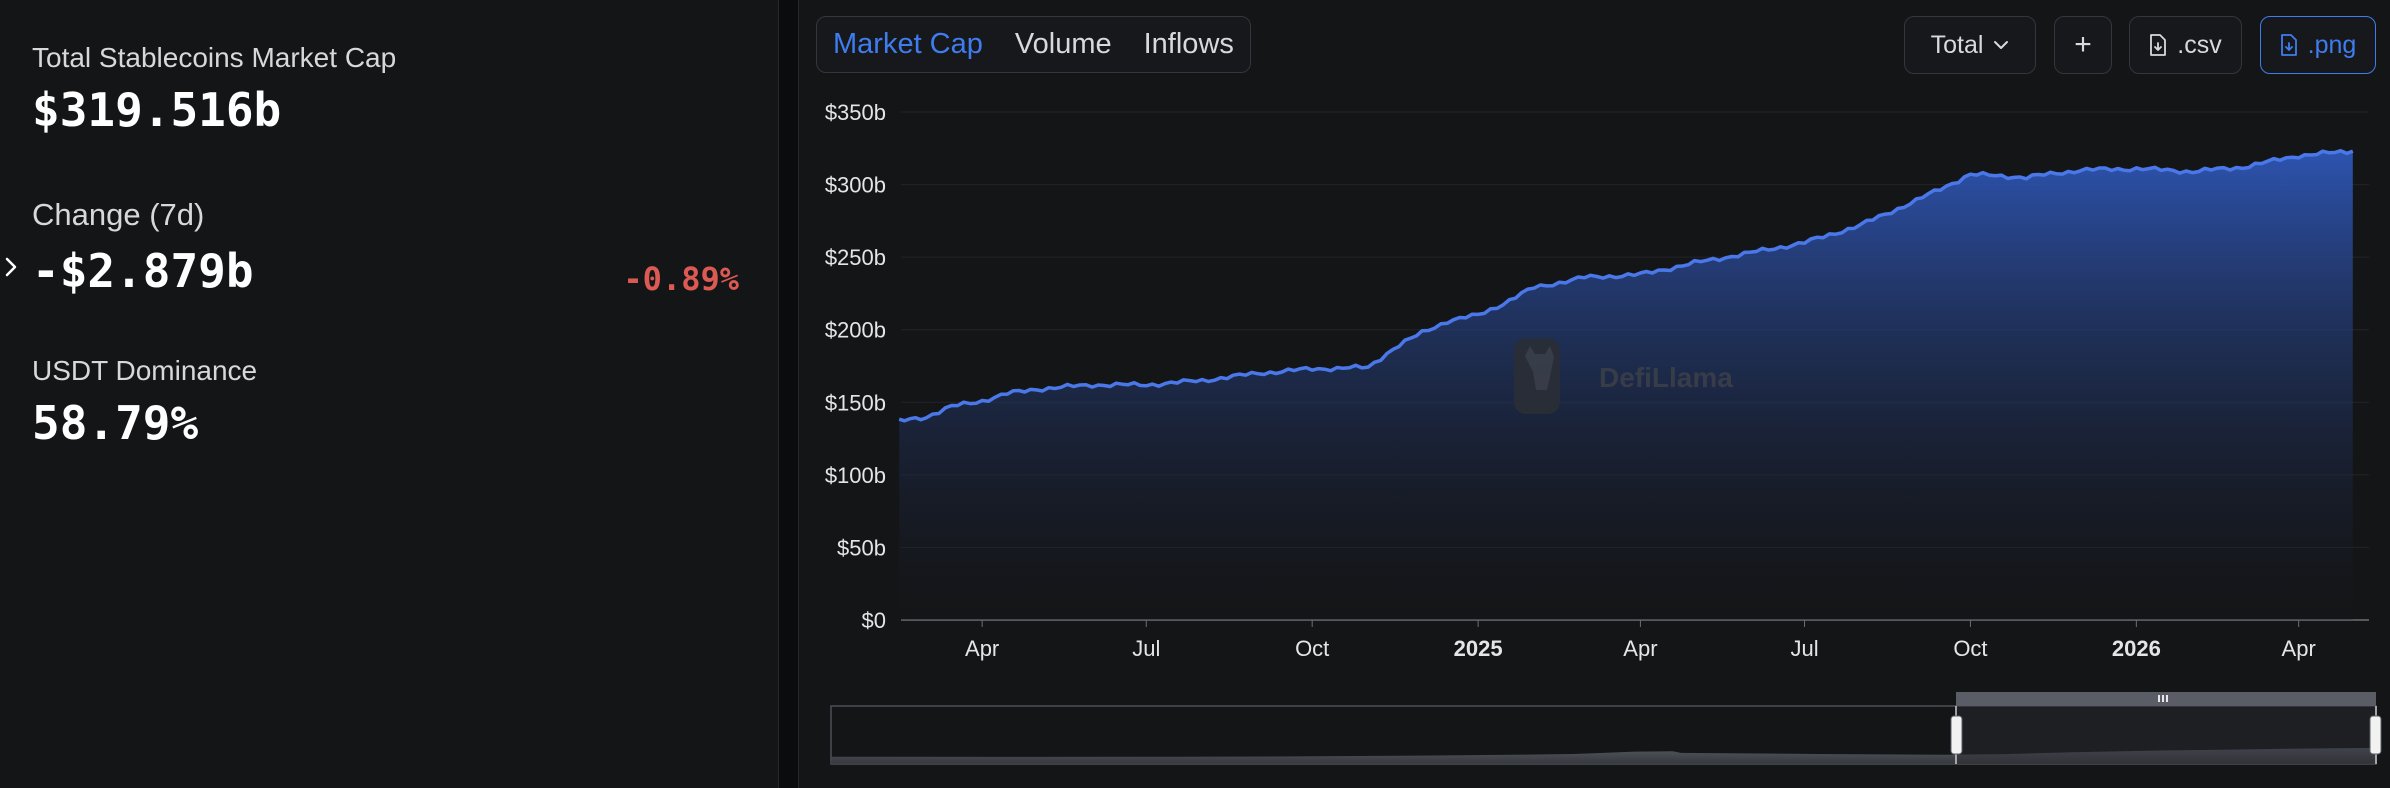 This screenshot has width=2390, height=788. What do you see at coordinates (2001, 45) in the screenshot?
I see `chevron-down-icon` at bounding box center [2001, 45].